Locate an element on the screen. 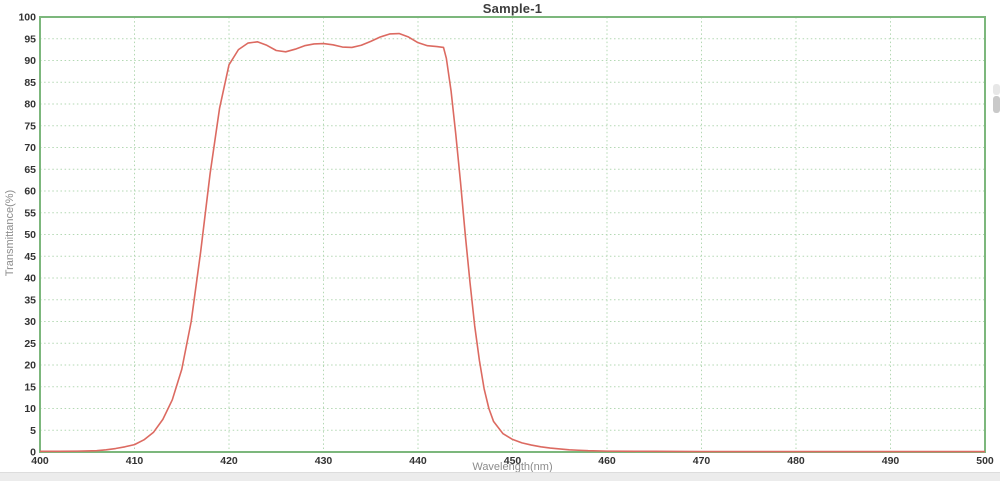 The image size is (1000, 481). scrollbar is located at coordinates (996, 234).